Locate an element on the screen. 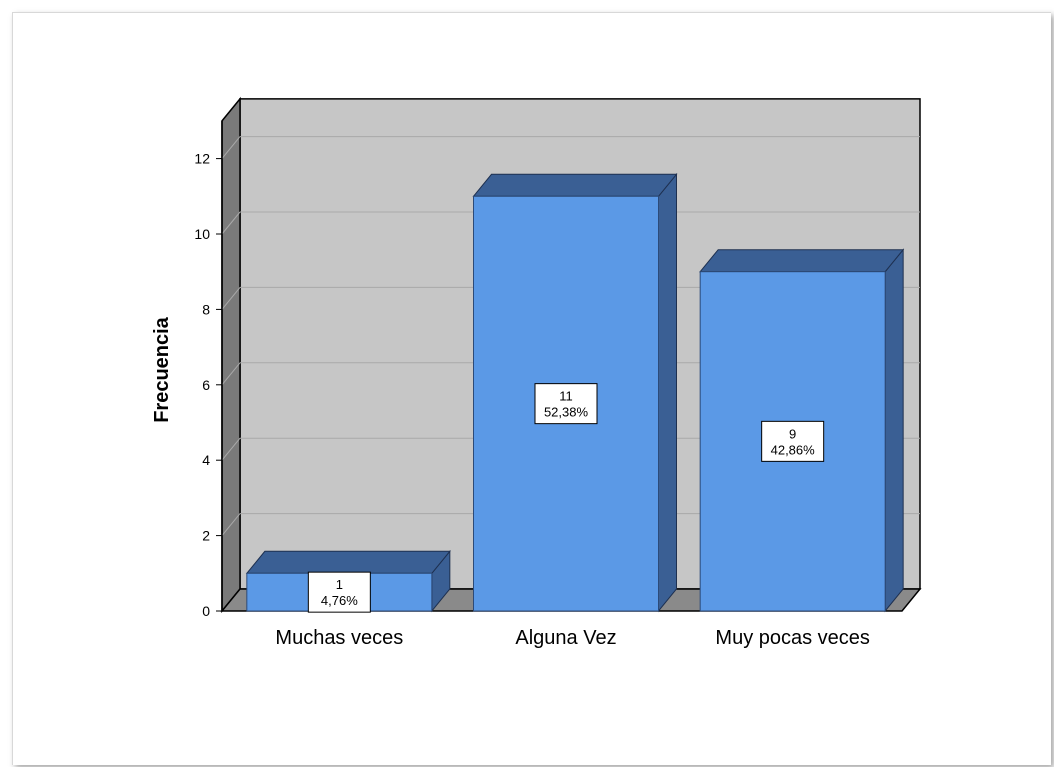 This screenshot has width=1054, height=767. x-axis-labels: Muchas veces Alguna Vez Muy pocas veces is located at coordinates (572, 638).